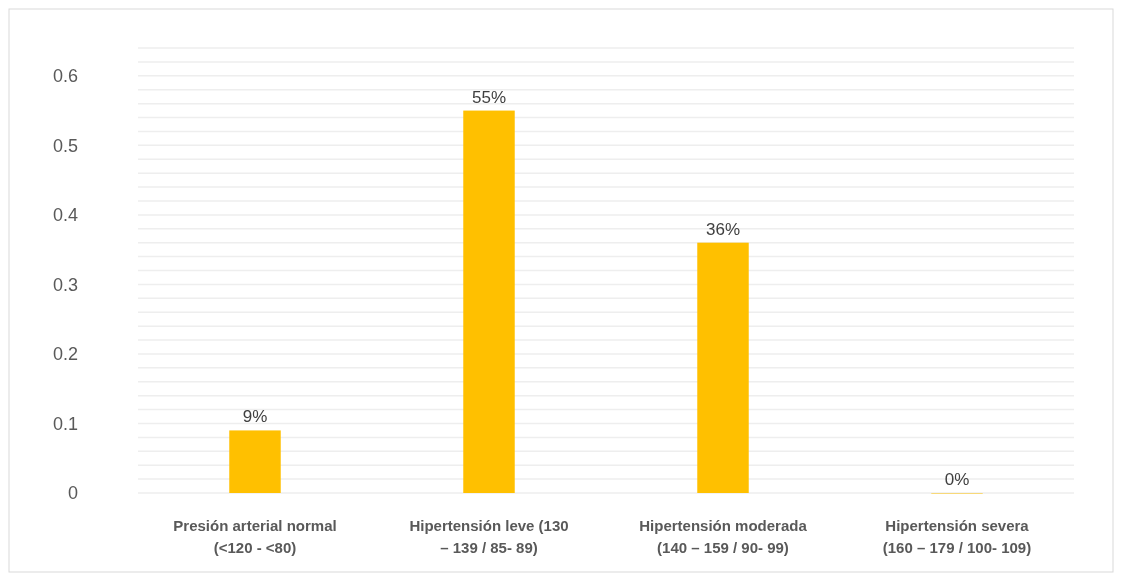 Image resolution: width=1122 pixels, height=581 pixels. I want to click on y-tick-label: 0.6, so click(65, 76).